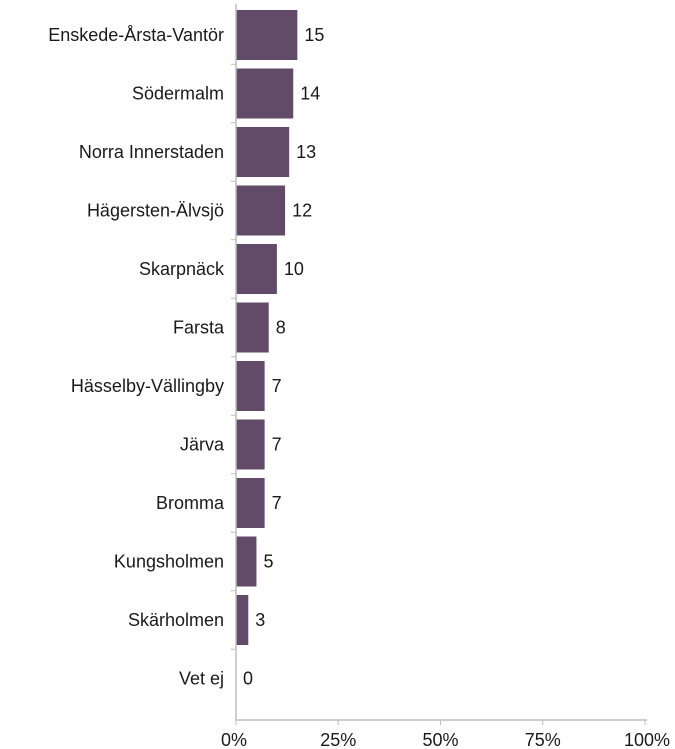 The width and height of the screenshot is (675, 749). I want to click on value-label: 10, so click(294, 269).